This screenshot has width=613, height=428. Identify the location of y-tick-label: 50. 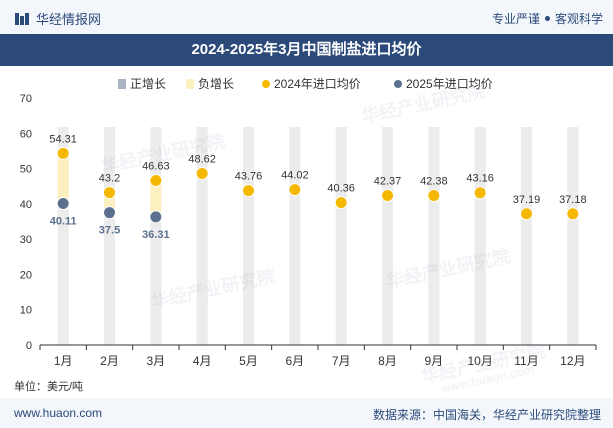
(26, 170).